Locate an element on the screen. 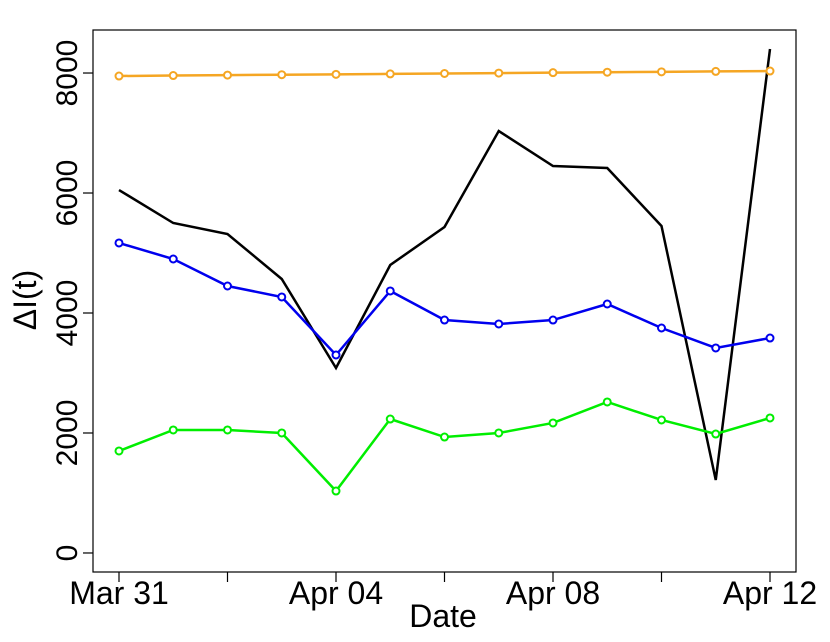 The height and width of the screenshot is (642, 830). x-tick-label: Mar 31 is located at coordinates (119, 593).